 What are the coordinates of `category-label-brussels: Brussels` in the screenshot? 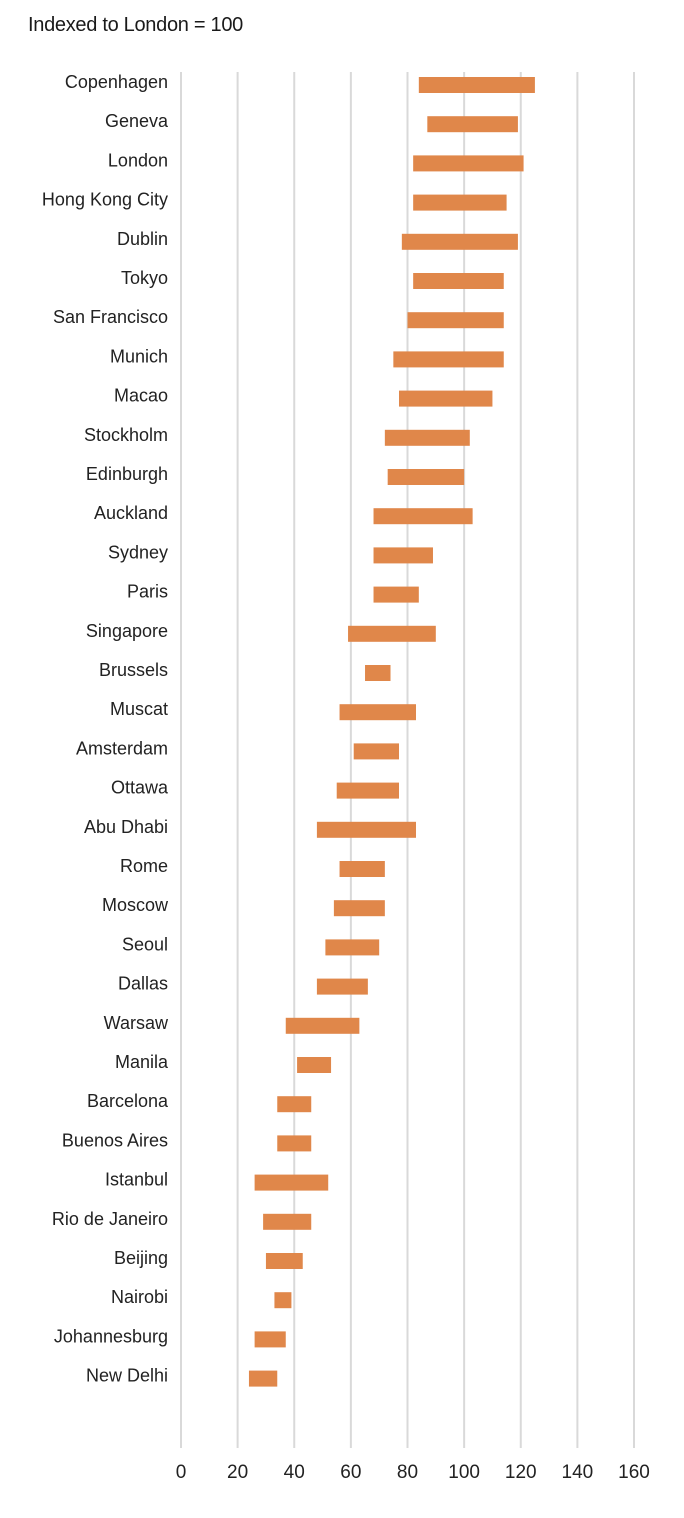 It's located at (133, 670).